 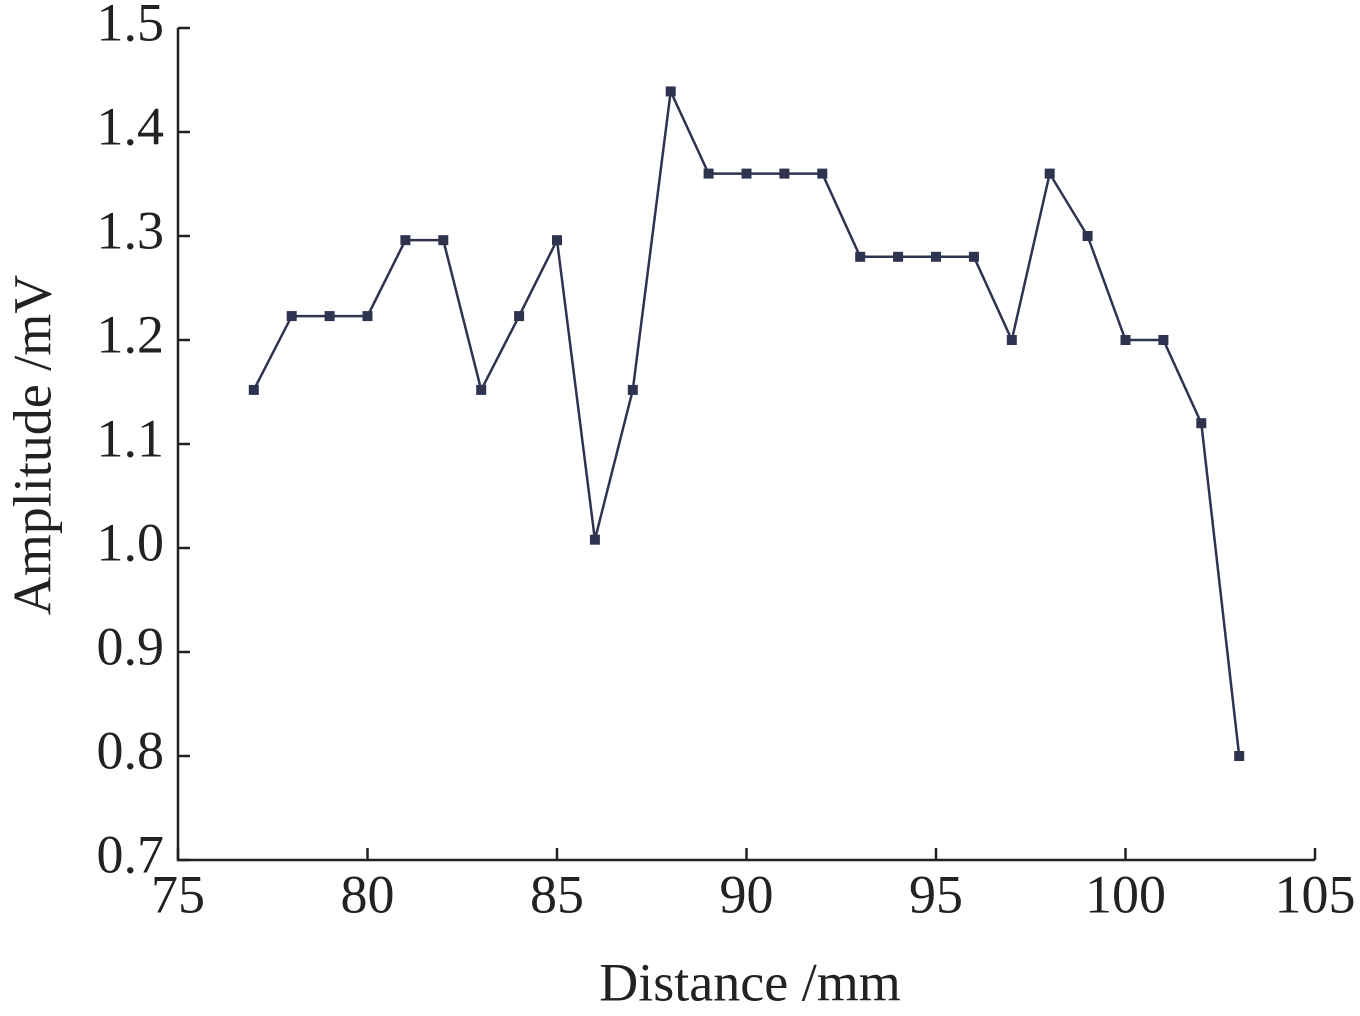 I want to click on y-tick-label: 0.9, so click(x=131, y=646).